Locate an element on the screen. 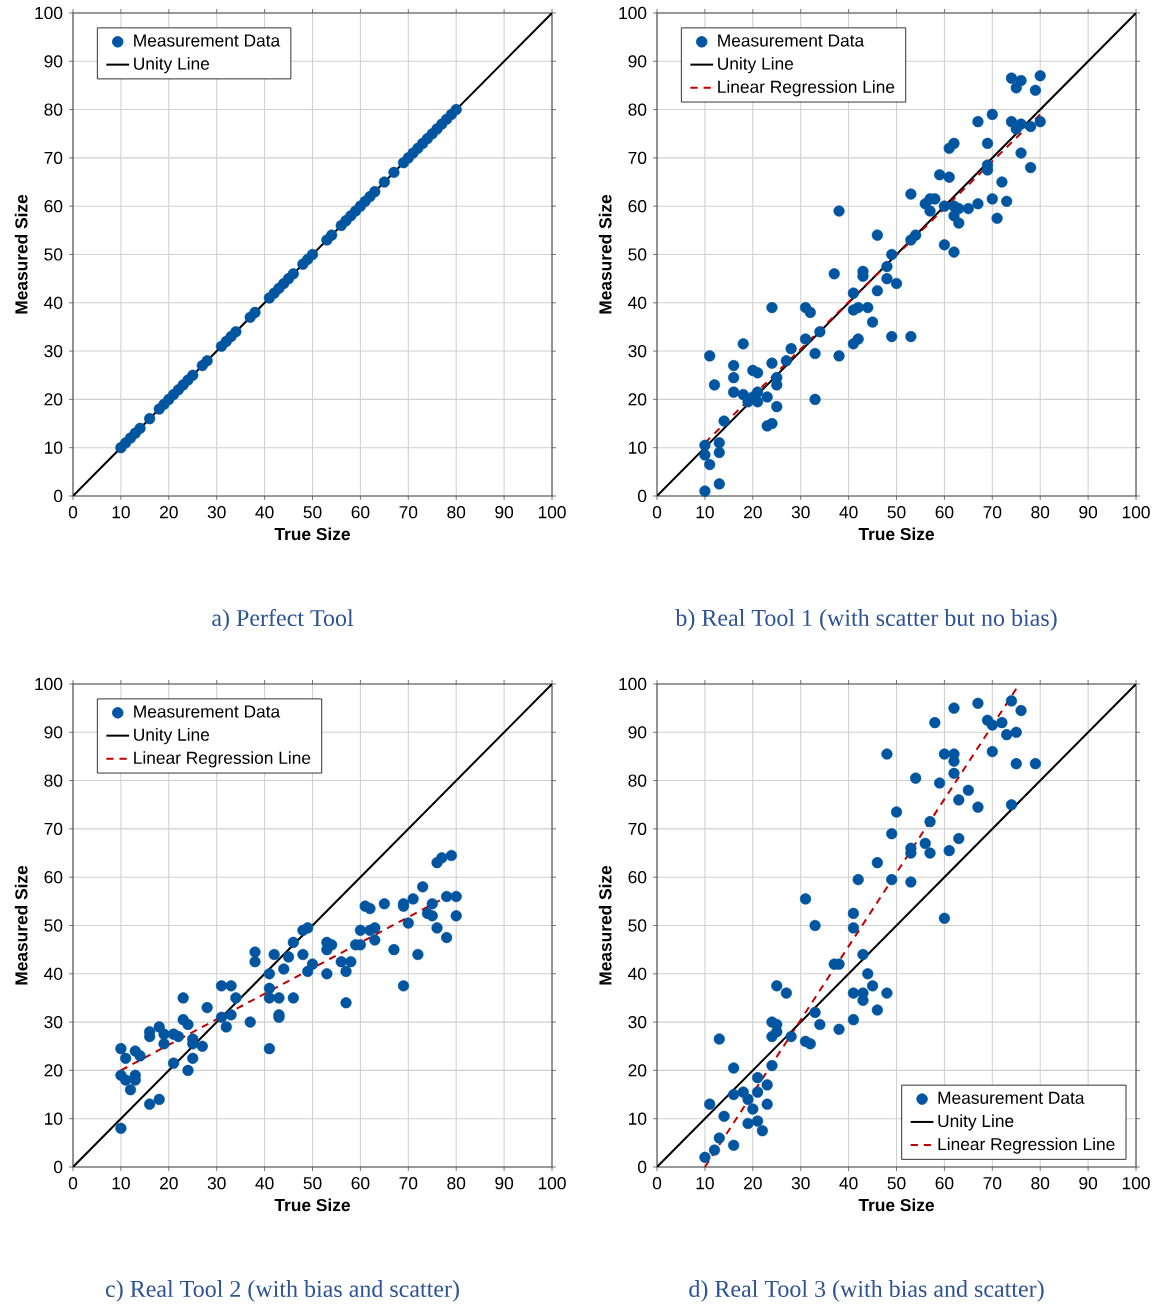  text: d) Real Tool 3 (with bias and scatter) is located at coordinates (866, 1291).